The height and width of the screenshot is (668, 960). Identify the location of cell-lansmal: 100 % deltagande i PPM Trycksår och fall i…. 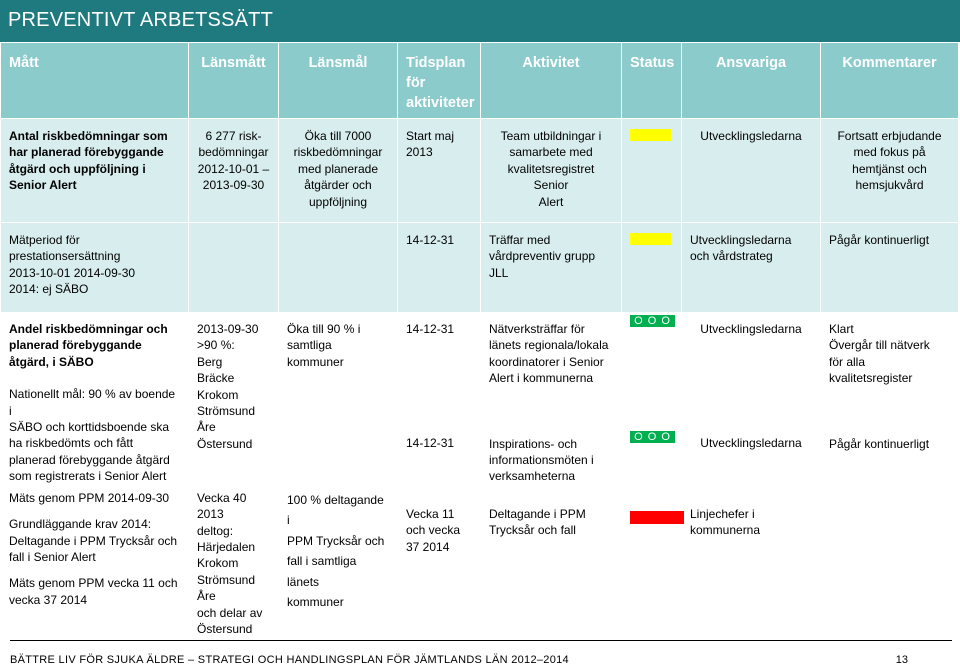
(338, 561).